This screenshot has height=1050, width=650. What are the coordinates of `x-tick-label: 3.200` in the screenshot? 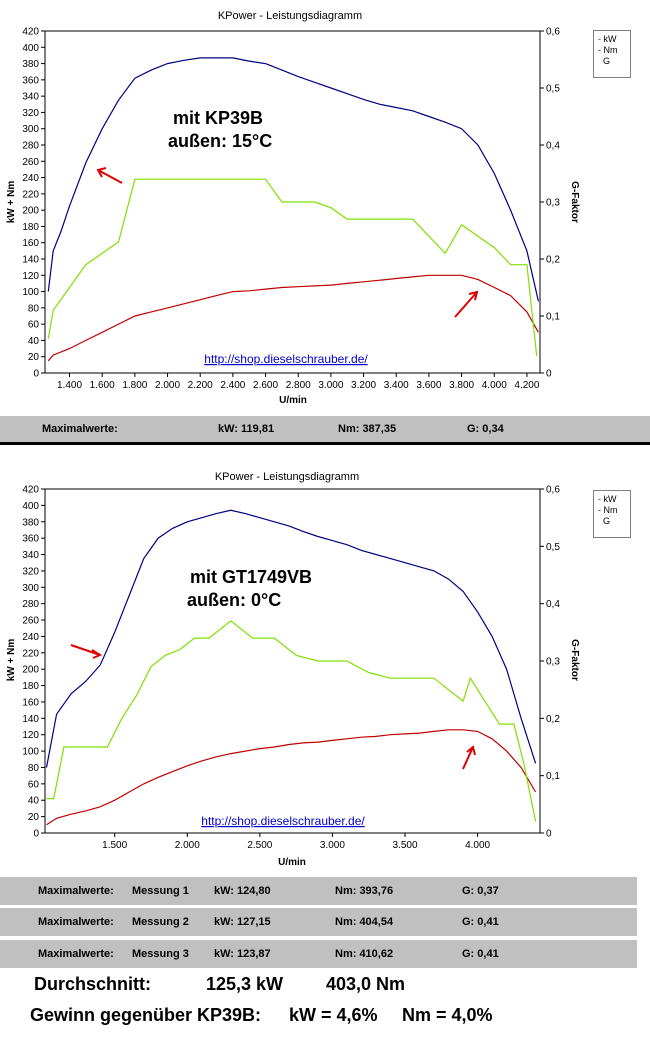 It's located at (363, 385).